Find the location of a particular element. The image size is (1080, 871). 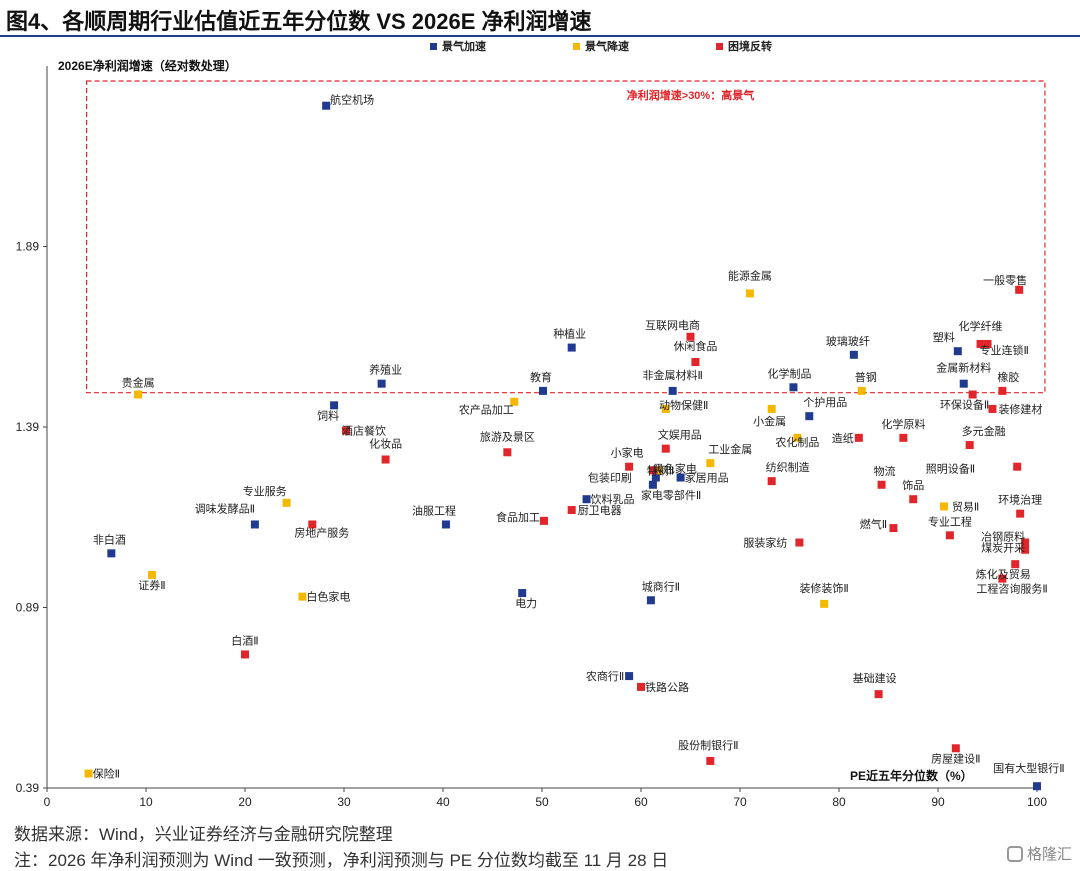

data-label-1-17: 油服工程 is located at coordinates (434, 510).